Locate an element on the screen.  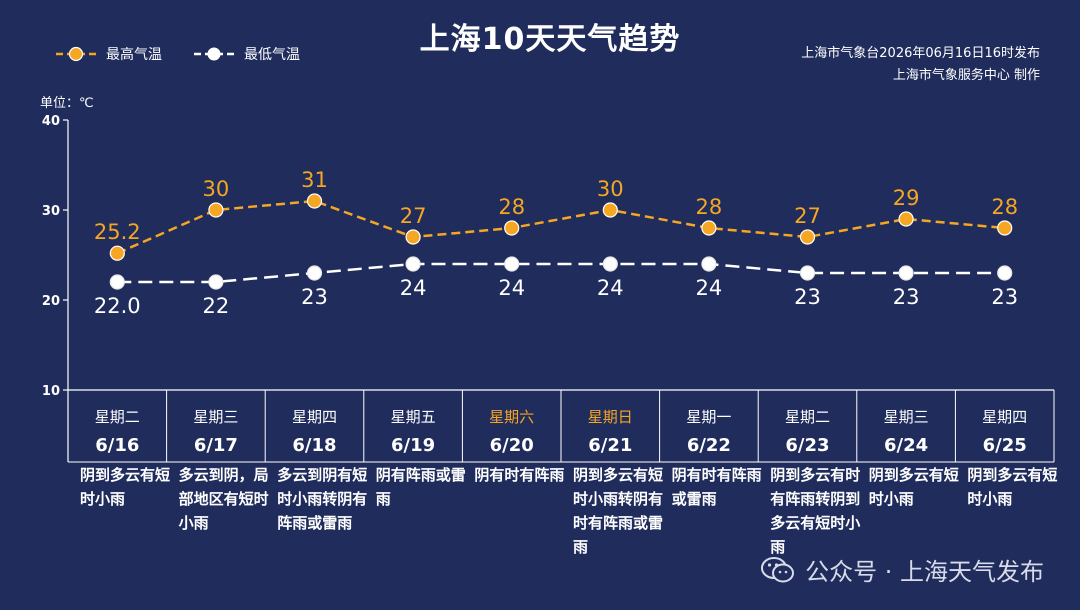
day-cell: 星期六 6/20 is located at coordinates (511, 426).